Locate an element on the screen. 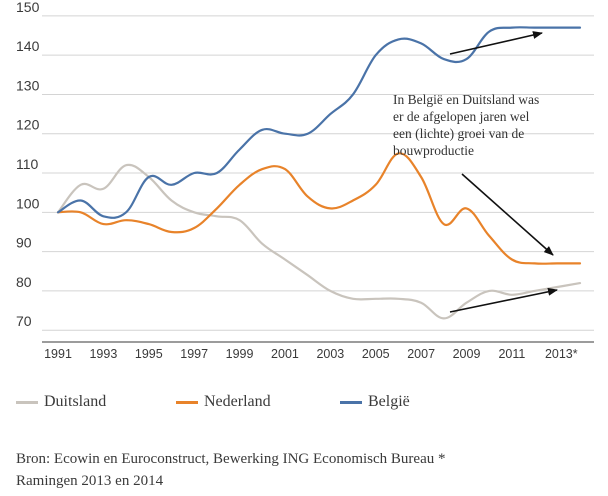  legend-item-nederland: Nederland is located at coordinates (223, 402).